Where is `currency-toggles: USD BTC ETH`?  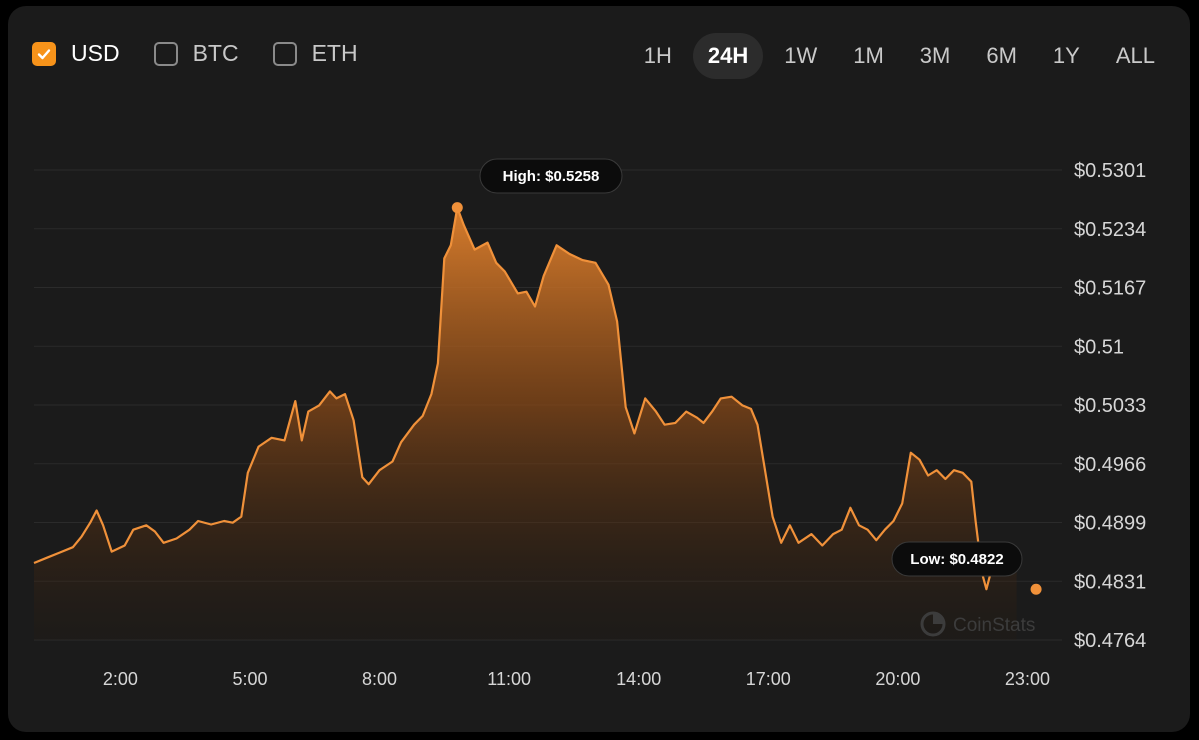
currency-toggles: USD BTC ETH is located at coordinates (212, 53).